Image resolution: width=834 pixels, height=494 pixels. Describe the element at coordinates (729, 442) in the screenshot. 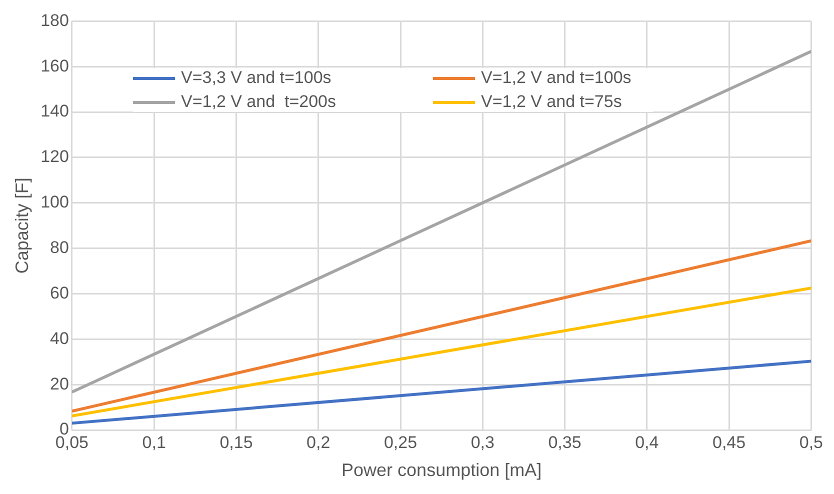

I see `x-tick-label: 0,45` at that location.